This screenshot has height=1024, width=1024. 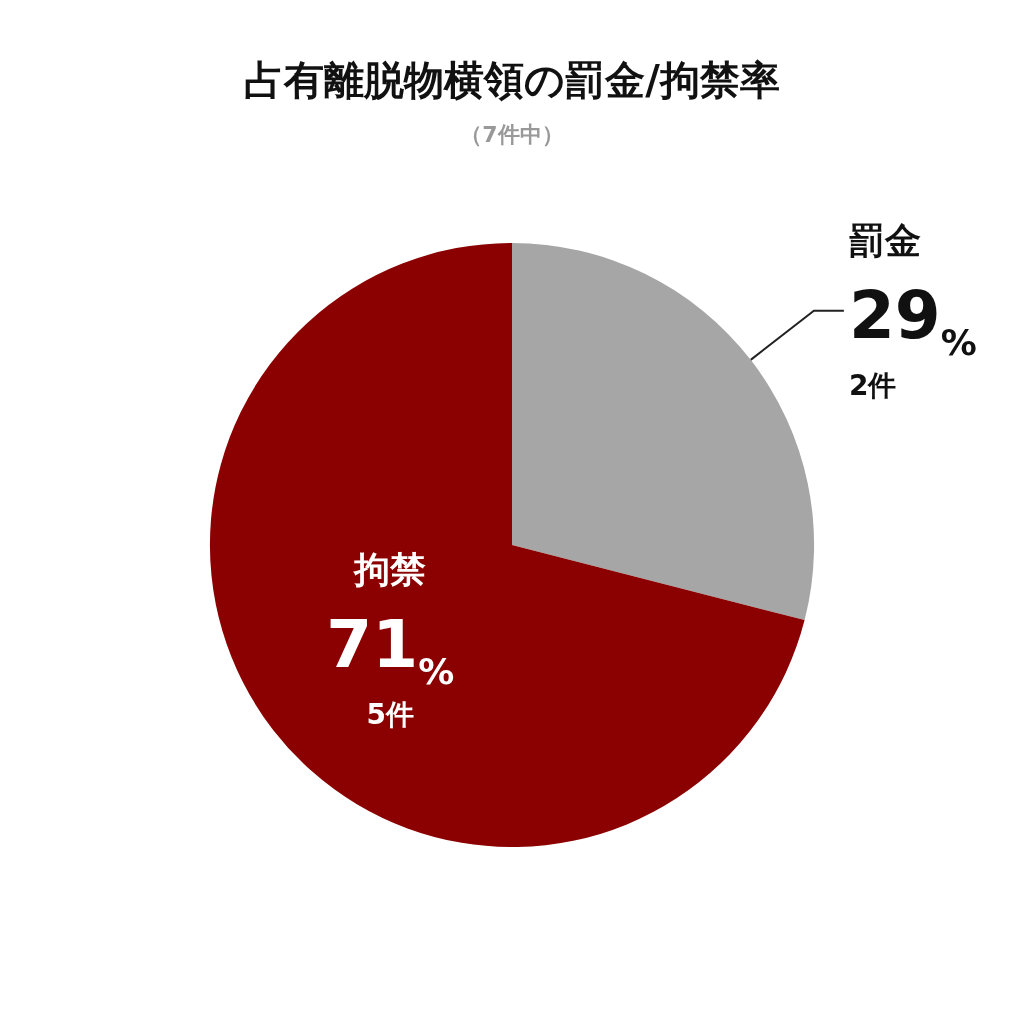 I want to click on chart-title: 占有離脱物横領の罰金/拘禁率, so click(x=512, y=80).